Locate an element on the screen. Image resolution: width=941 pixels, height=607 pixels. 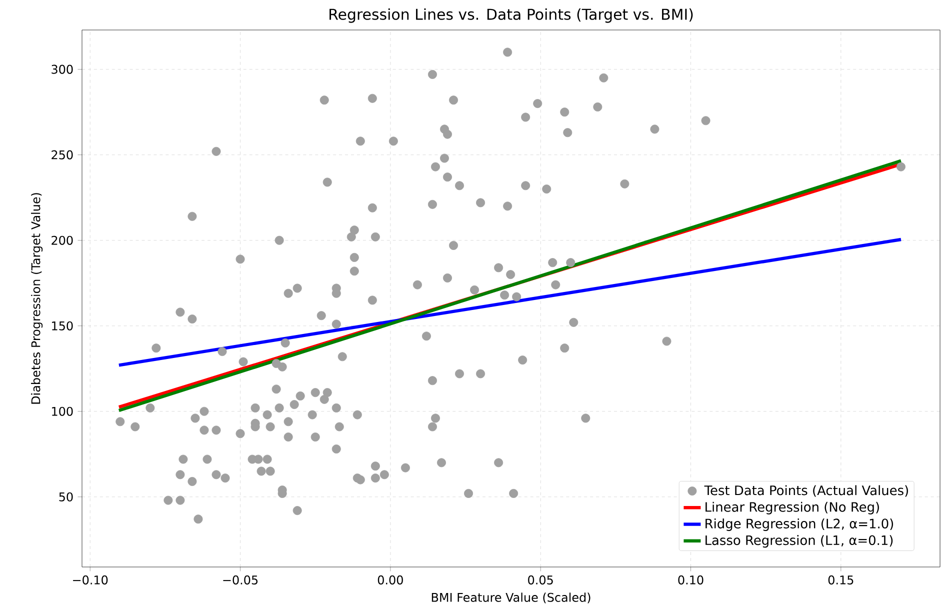
y-tick-label: 200 is located at coordinates (62, 240).